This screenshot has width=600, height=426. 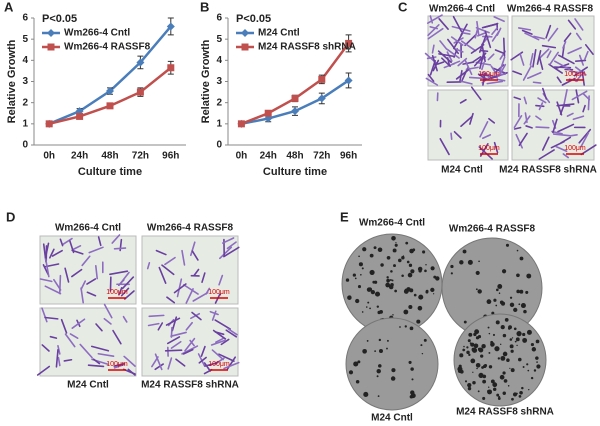 I want to click on x-tick-label: 0h, so click(x=242, y=156).